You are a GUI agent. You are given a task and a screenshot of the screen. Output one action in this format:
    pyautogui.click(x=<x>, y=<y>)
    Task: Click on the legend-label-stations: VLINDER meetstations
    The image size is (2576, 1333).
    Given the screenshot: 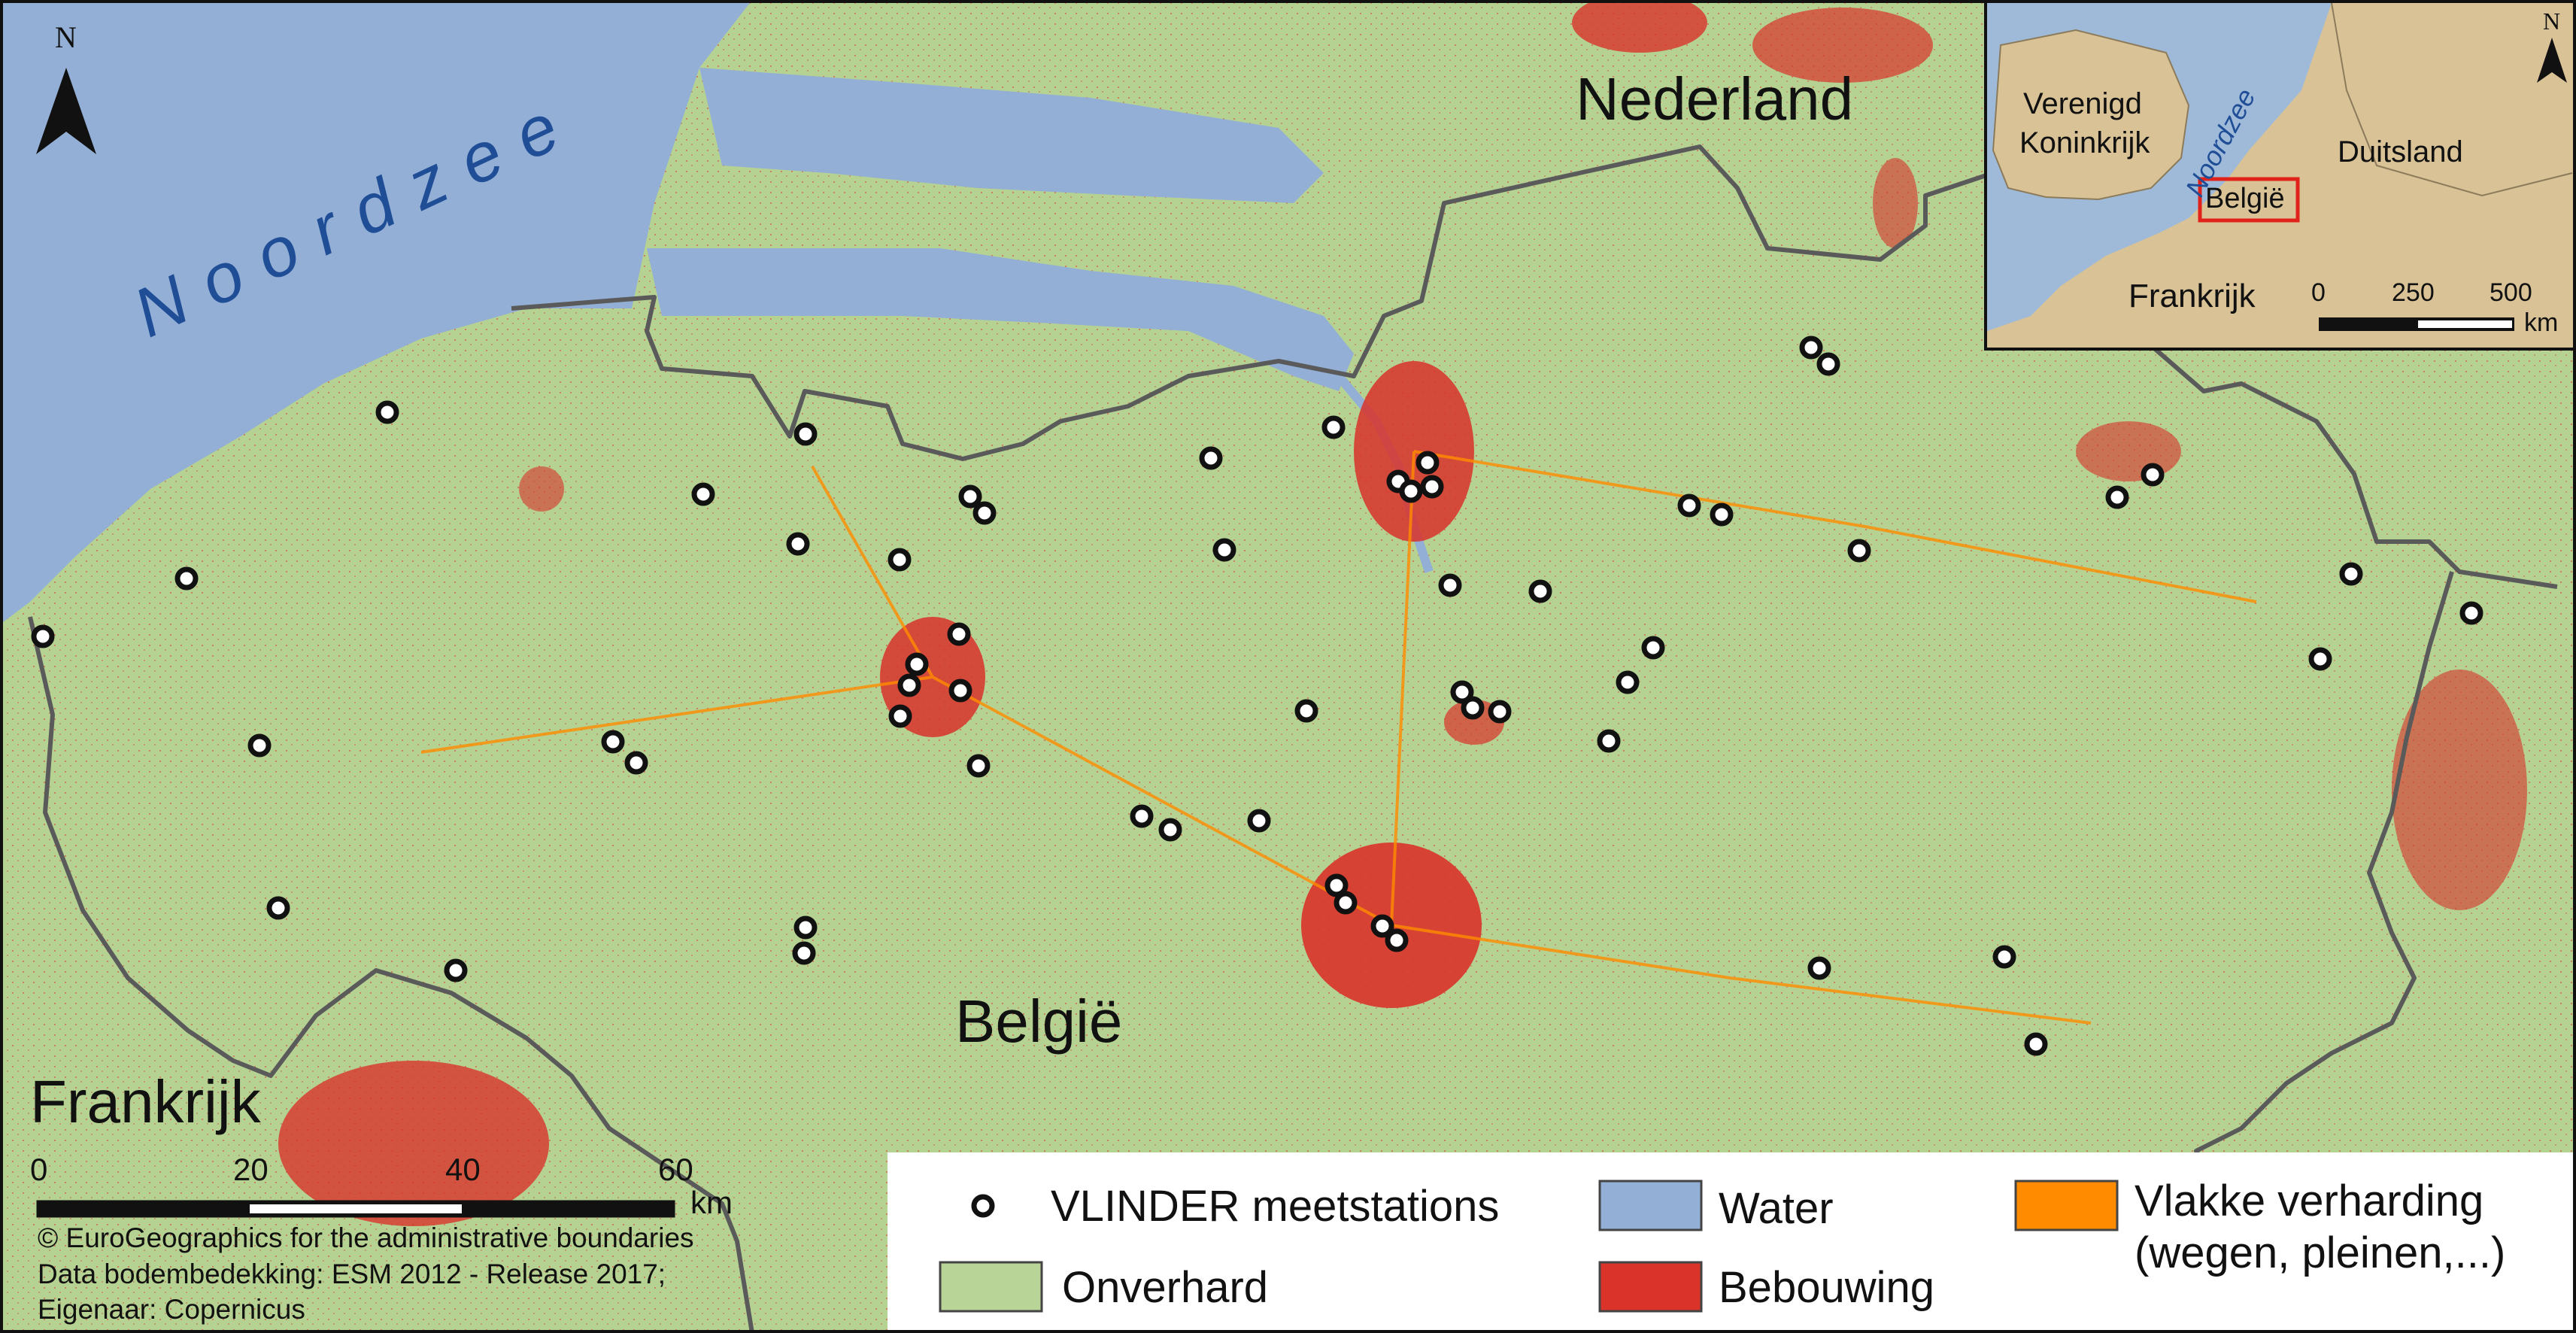 What is the action you would take?
    pyautogui.click(x=1275, y=1206)
    